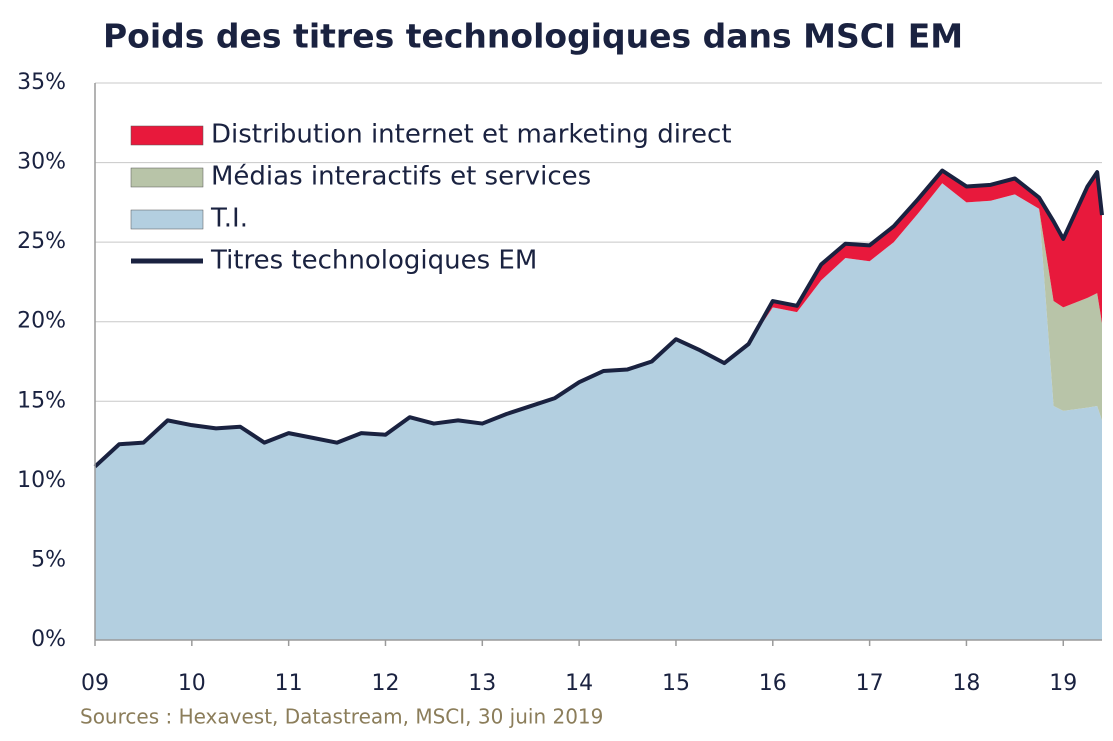 The height and width of the screenshot is (741, 1113). What do you see at coordinates (95, 683) in the screenshot?
I see `x-tick-label: 09` at bounding box center [95, 683].